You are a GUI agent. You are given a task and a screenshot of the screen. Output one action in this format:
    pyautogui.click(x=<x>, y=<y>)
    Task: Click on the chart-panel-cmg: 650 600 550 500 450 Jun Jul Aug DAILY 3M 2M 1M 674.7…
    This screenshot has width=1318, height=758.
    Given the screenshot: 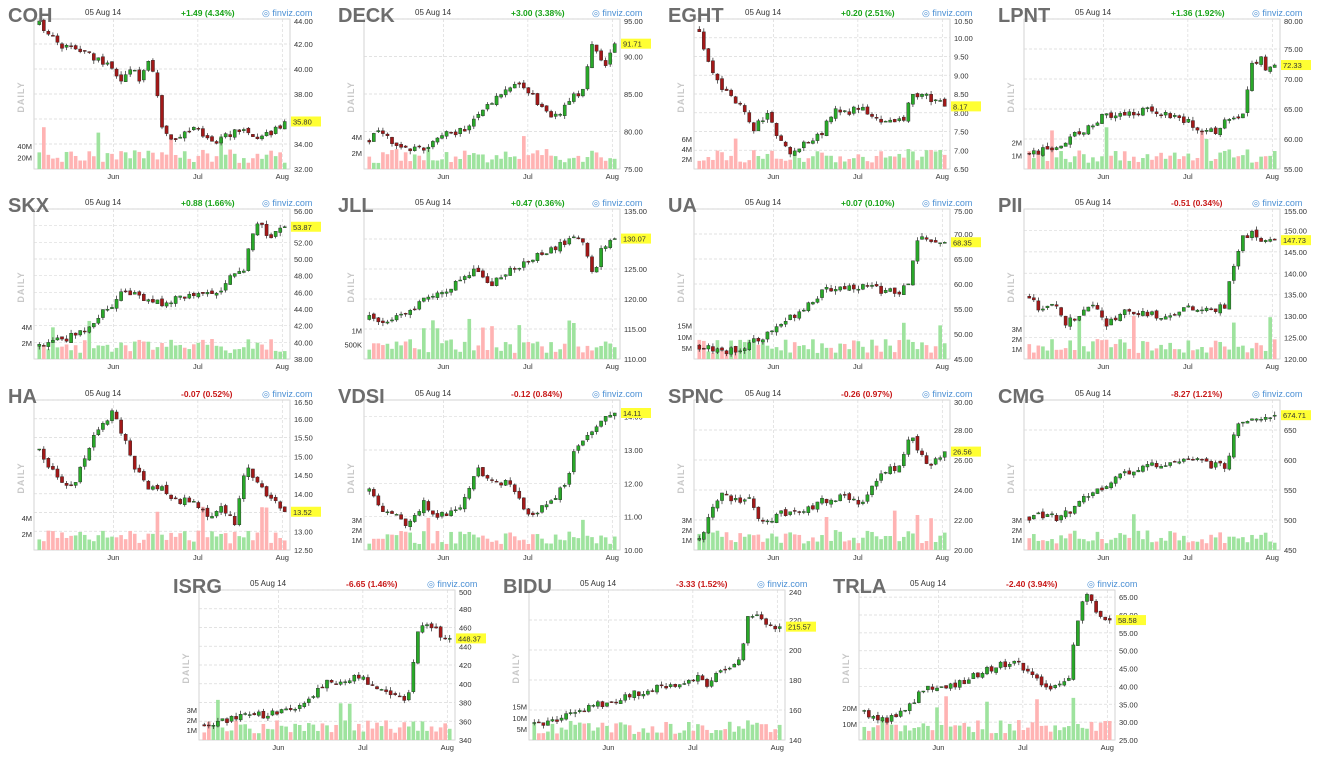 What is the action you would take?
    pyautogui.click(x=1157, y=477)
    